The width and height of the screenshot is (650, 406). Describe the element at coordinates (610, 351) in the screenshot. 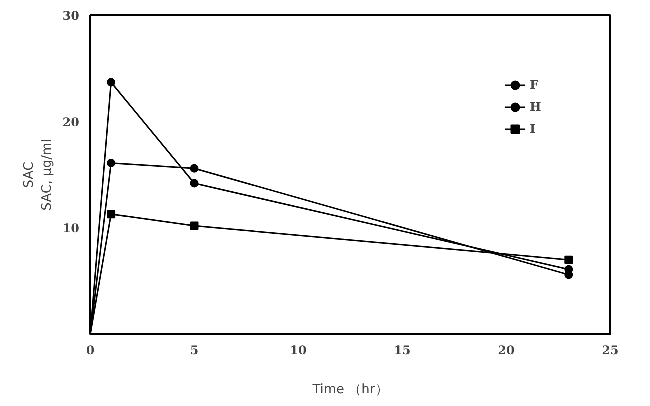

I see `x-tick-label: 25` at that location.